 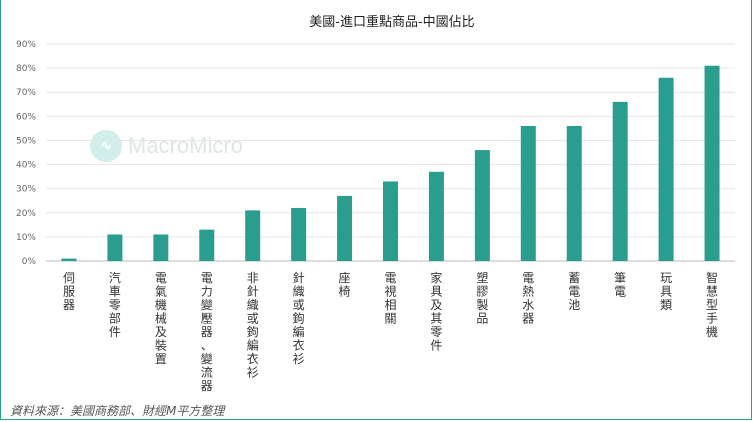 I want to click on x-category-label: 電熱水器, so click(x=528, y=298).